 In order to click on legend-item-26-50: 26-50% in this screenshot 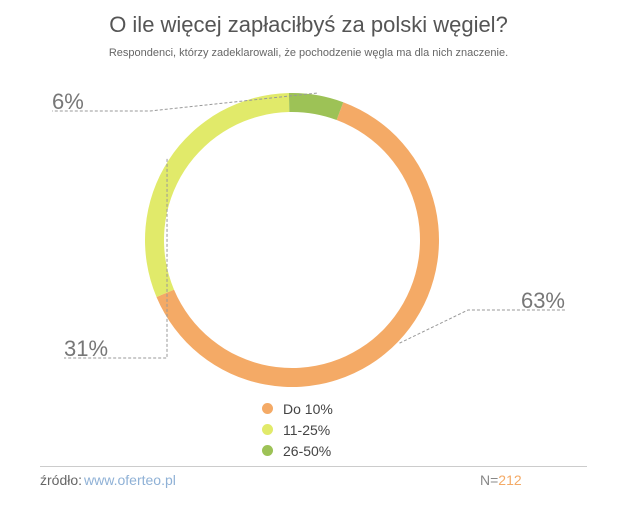, I will do `click(297, 450)`.